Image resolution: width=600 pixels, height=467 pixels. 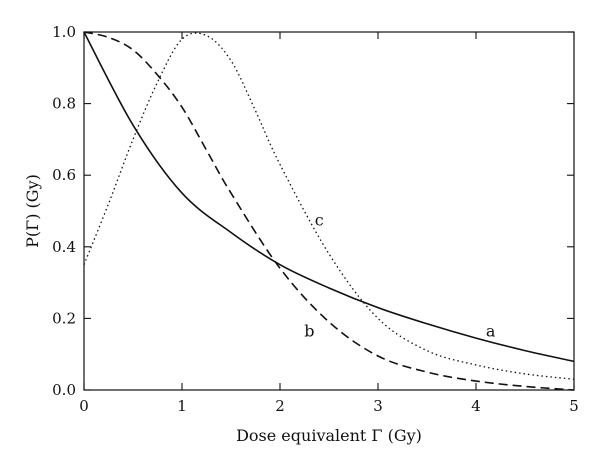 I want to click on curve-label-b: b, so click(x=309, y=330).